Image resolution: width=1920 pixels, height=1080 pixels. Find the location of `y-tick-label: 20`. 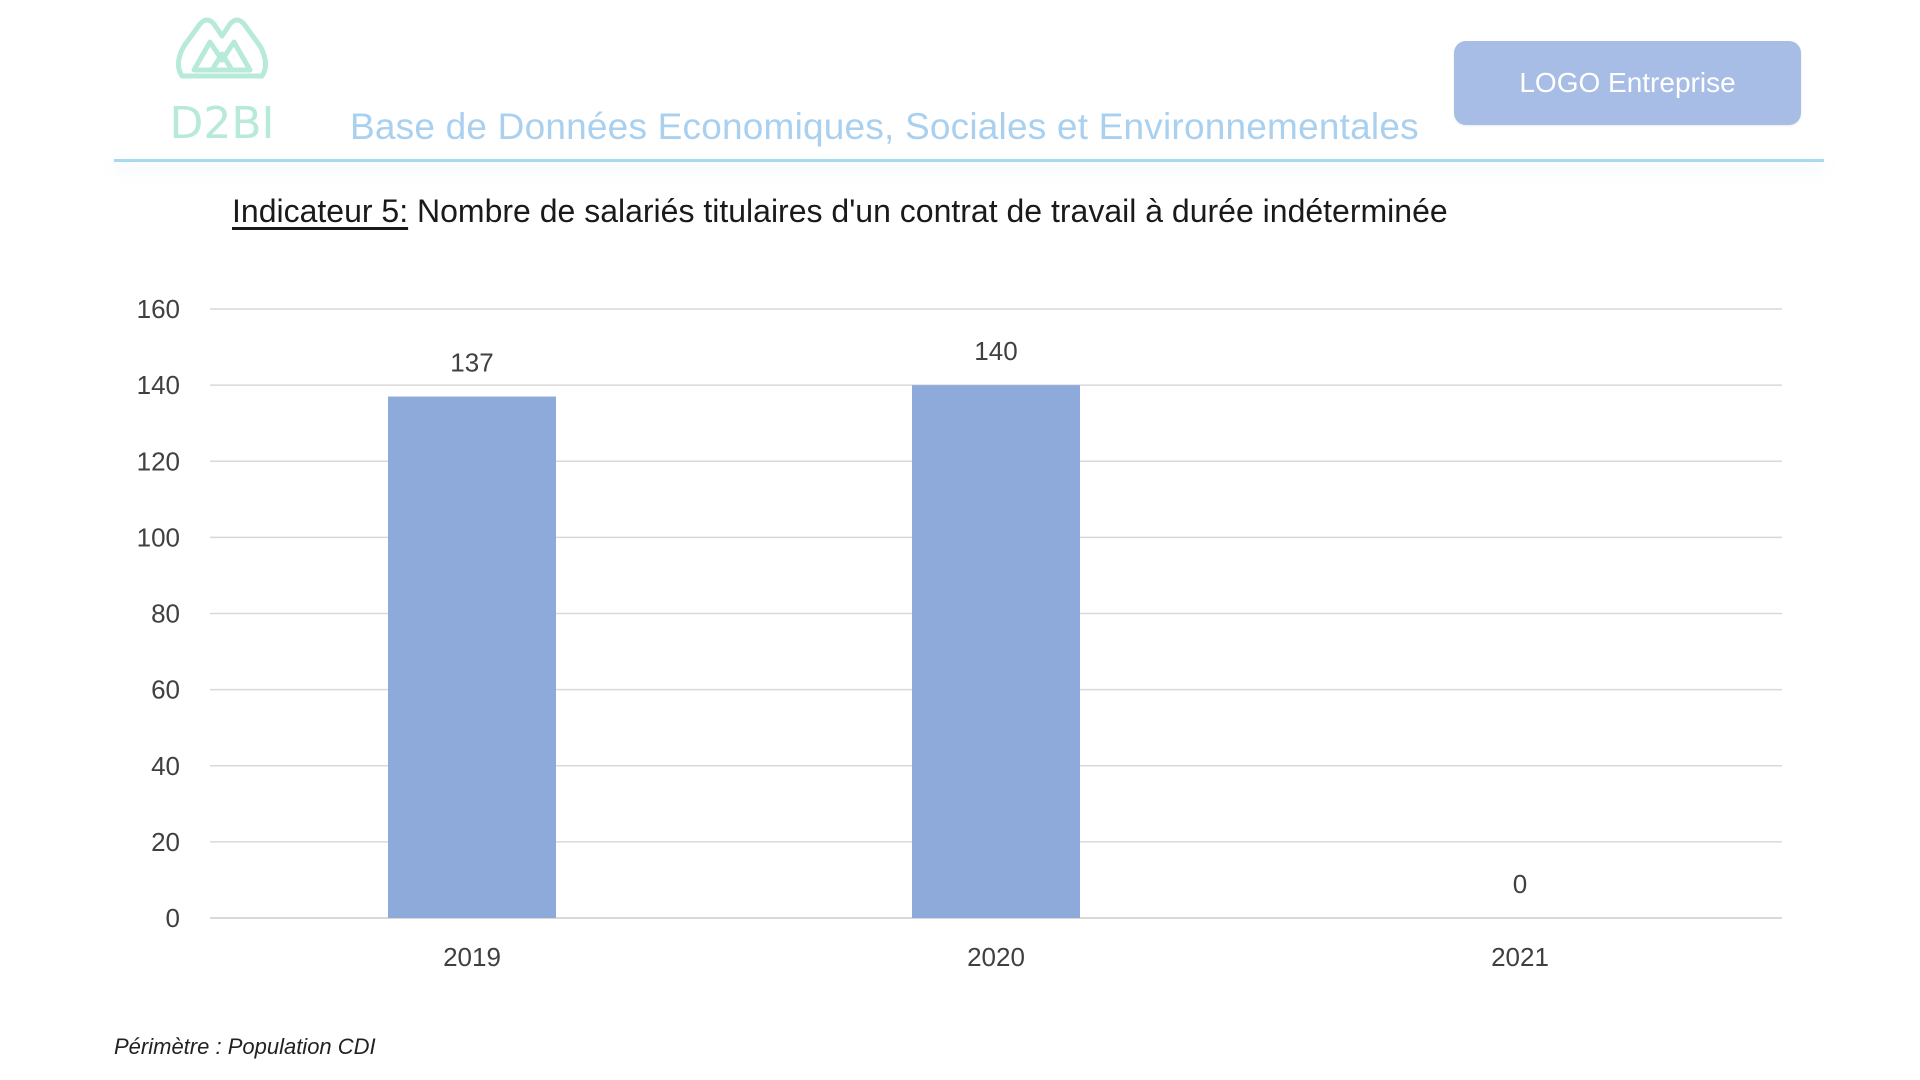

y-tick-label: 20 is located at coordinates (165, 842).